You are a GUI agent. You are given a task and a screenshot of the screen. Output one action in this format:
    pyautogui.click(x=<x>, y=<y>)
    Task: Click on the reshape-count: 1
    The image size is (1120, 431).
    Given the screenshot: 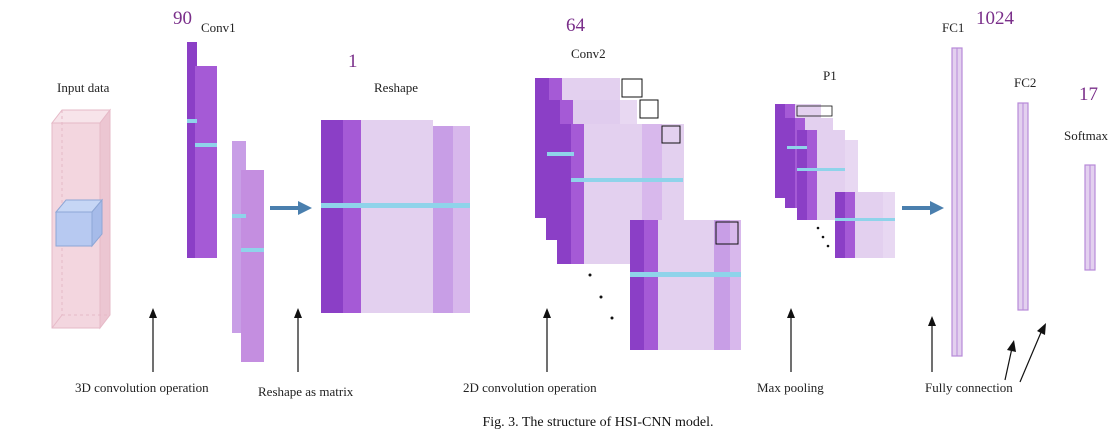 What is the action you would take?
    pyautogui.click(x=353, y=61)
    